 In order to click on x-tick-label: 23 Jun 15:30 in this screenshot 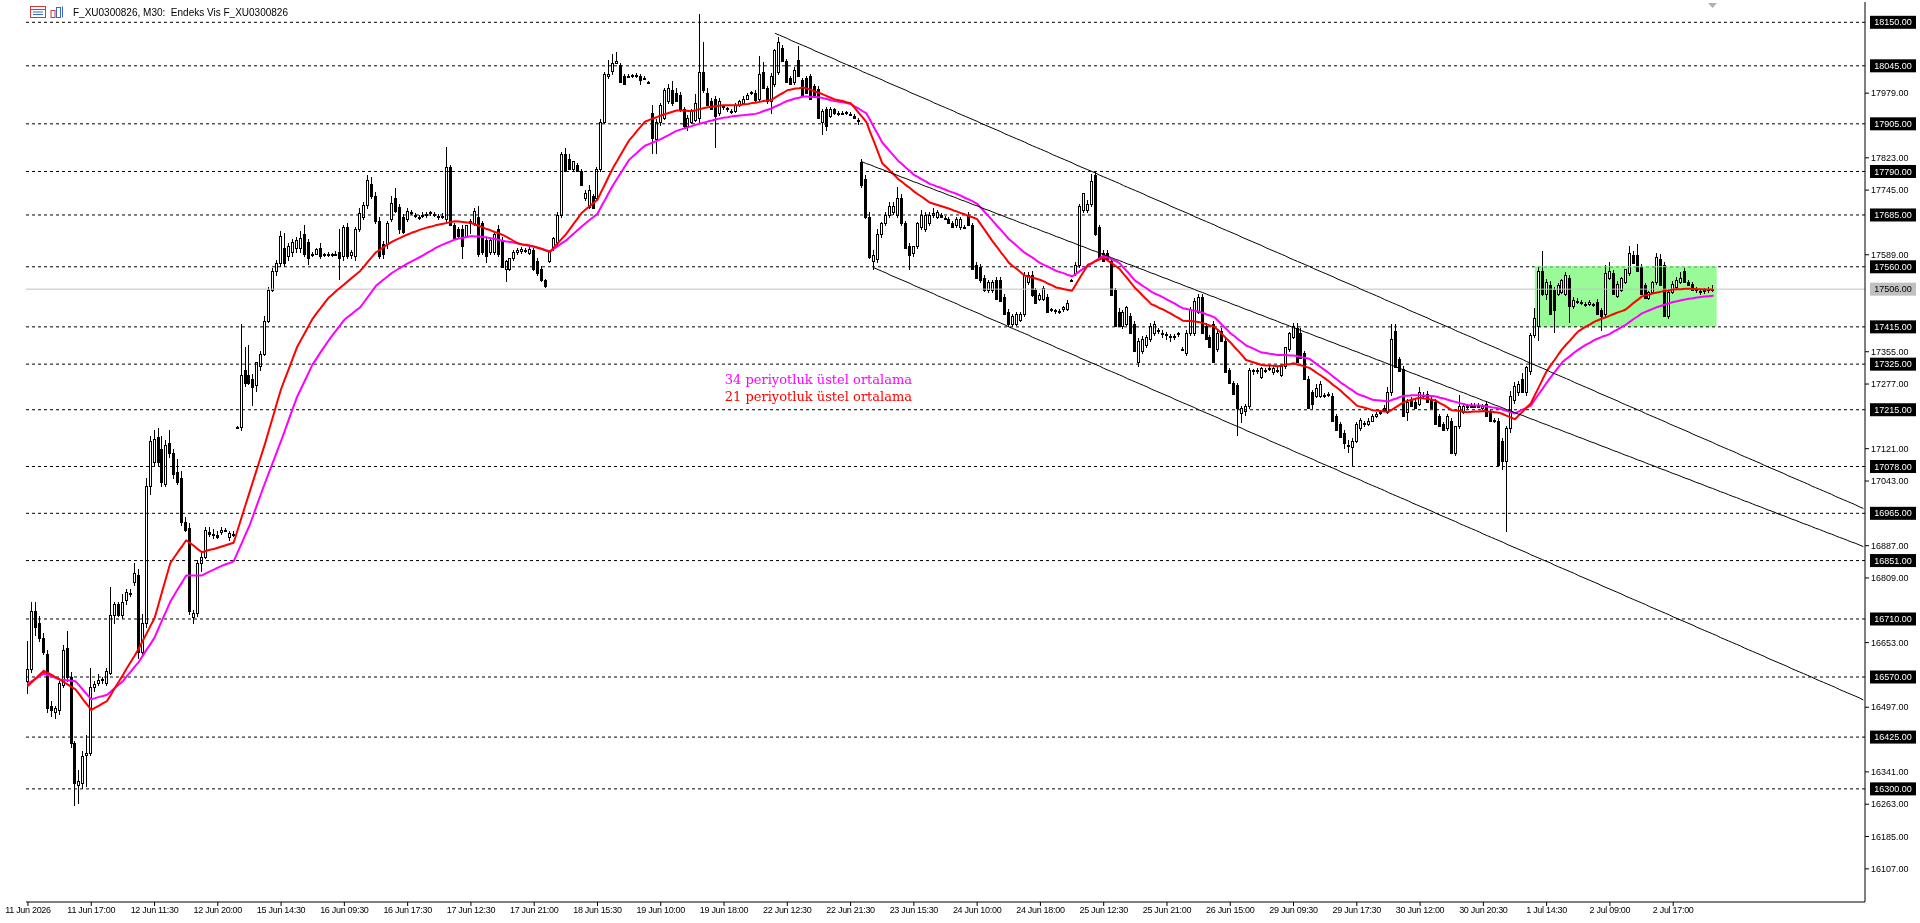, I will do `click(914, 910)`.